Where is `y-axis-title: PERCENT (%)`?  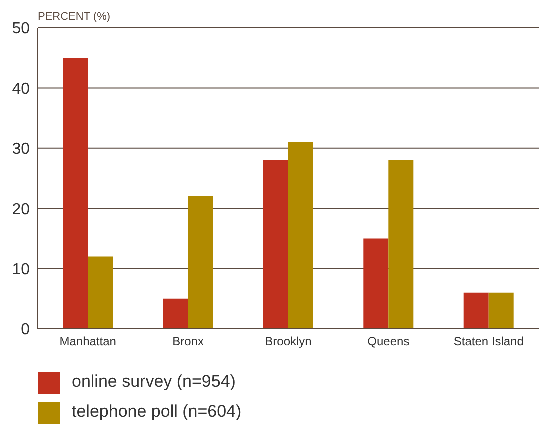
y-axis-title: PERCENT (%) is located at coordinates (74, 17).